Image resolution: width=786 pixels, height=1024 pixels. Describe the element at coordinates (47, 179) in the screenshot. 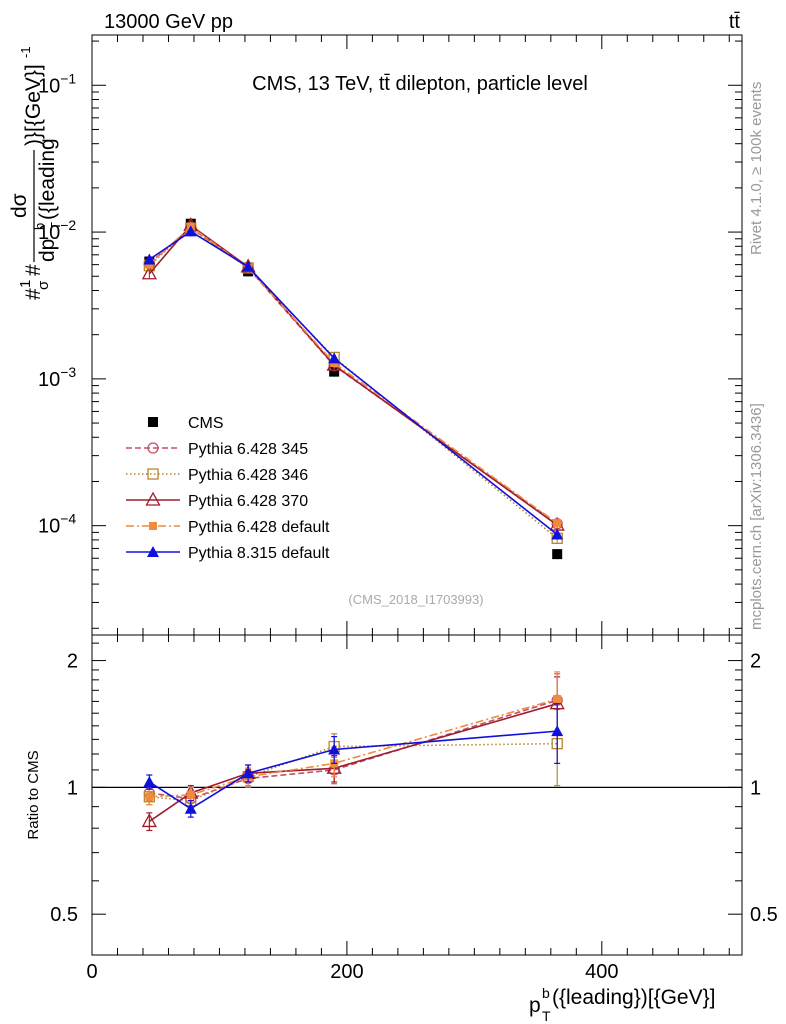

I see `ylabel-den-tail: ({leading` at that location.